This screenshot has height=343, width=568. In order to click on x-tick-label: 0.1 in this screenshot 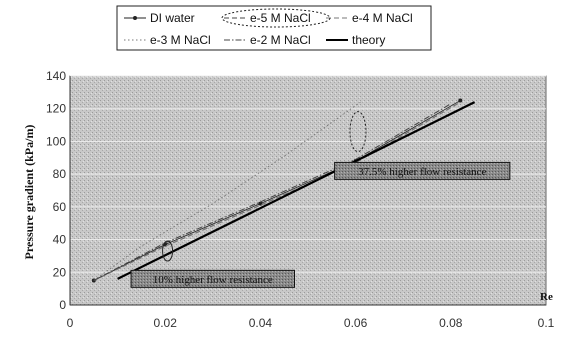, I will do `click(546, 323)`.